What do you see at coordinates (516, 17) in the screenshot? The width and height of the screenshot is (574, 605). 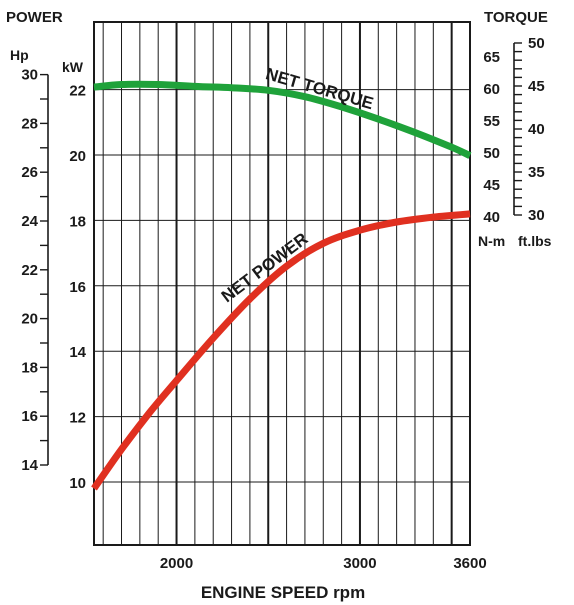 I see `torque-axis-title: TORQUE` at bounding box center [516, 17].